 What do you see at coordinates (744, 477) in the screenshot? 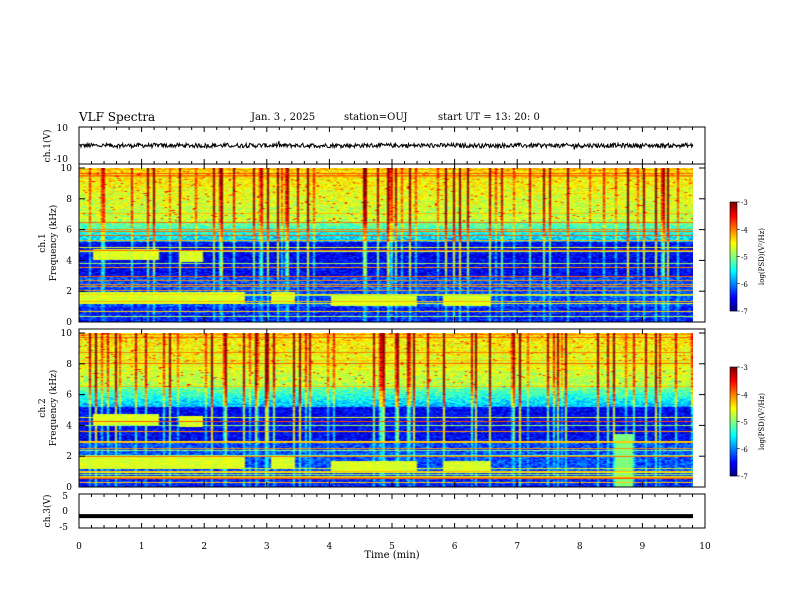
I see `colorbar-tick-label: -7` at bounding box center [744, 477].